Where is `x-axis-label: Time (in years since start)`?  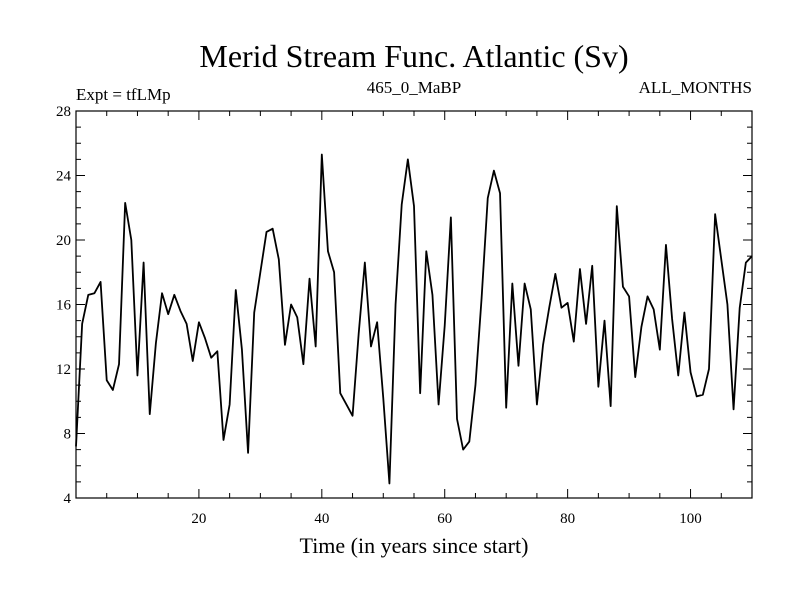
x-axis-label: Time (in years since start) is located at coordinates (414, 545).